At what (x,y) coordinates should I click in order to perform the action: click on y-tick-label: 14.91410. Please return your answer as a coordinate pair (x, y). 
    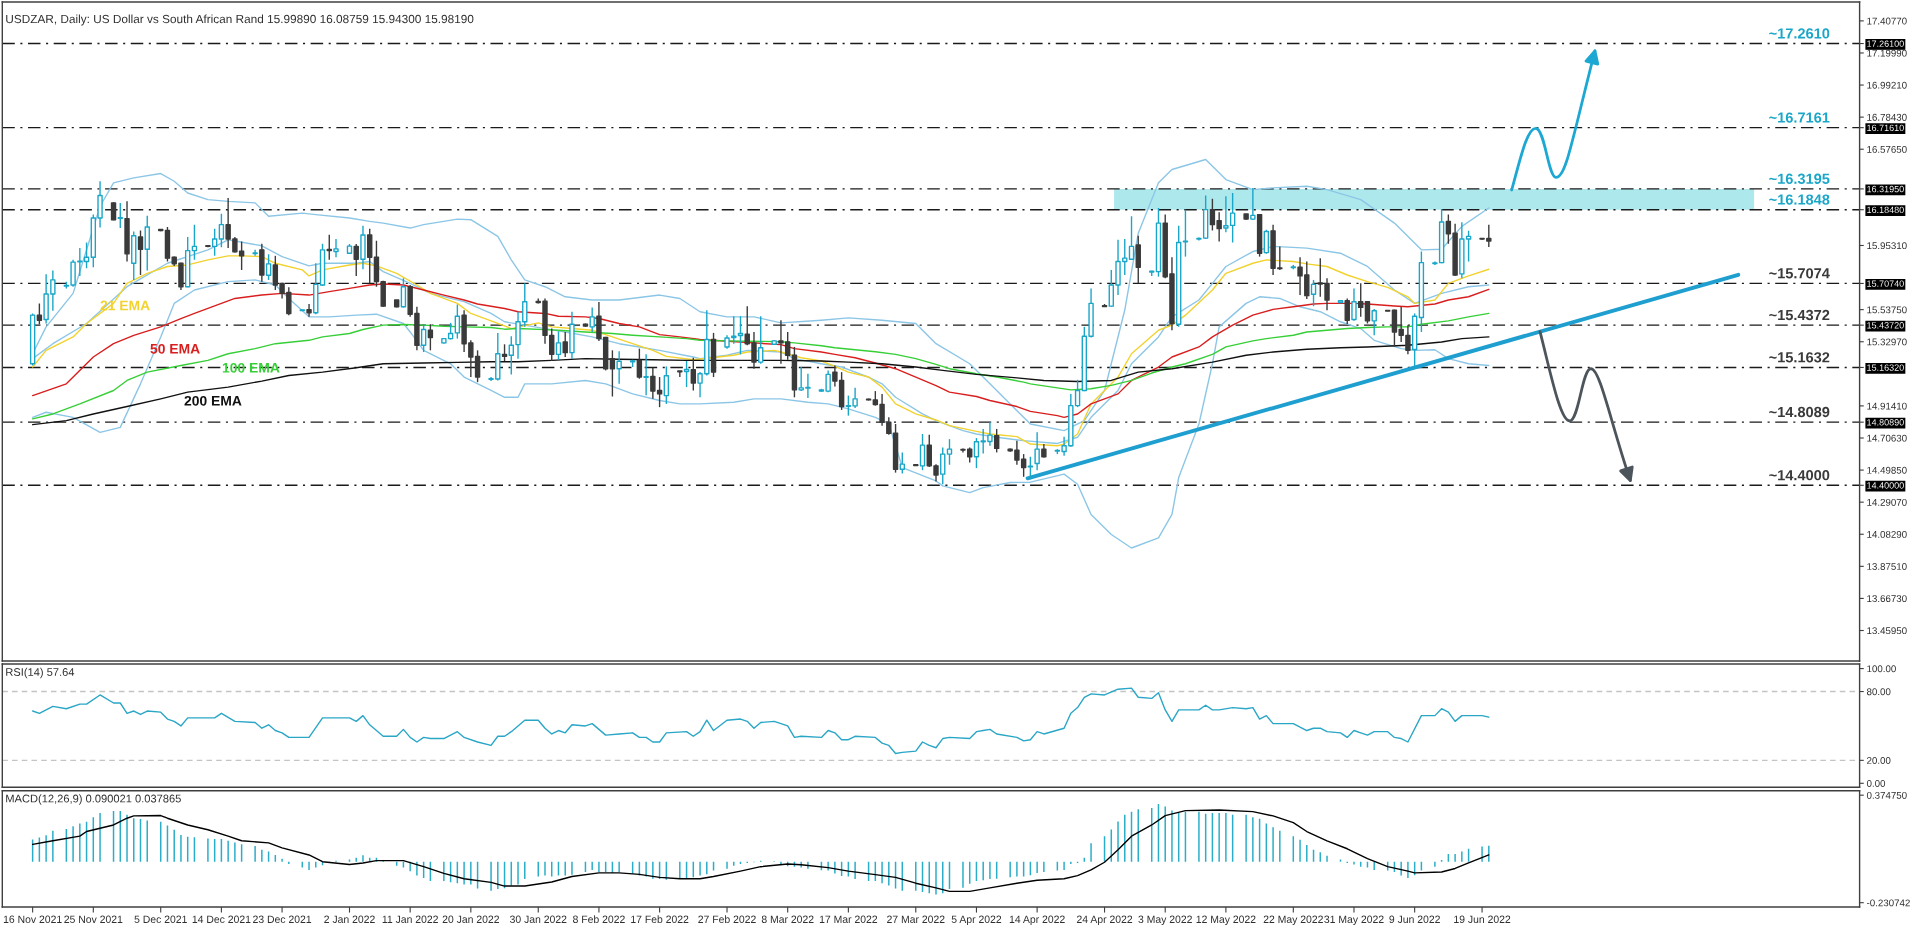
    Looking at the image, I should click on (1887, 406).